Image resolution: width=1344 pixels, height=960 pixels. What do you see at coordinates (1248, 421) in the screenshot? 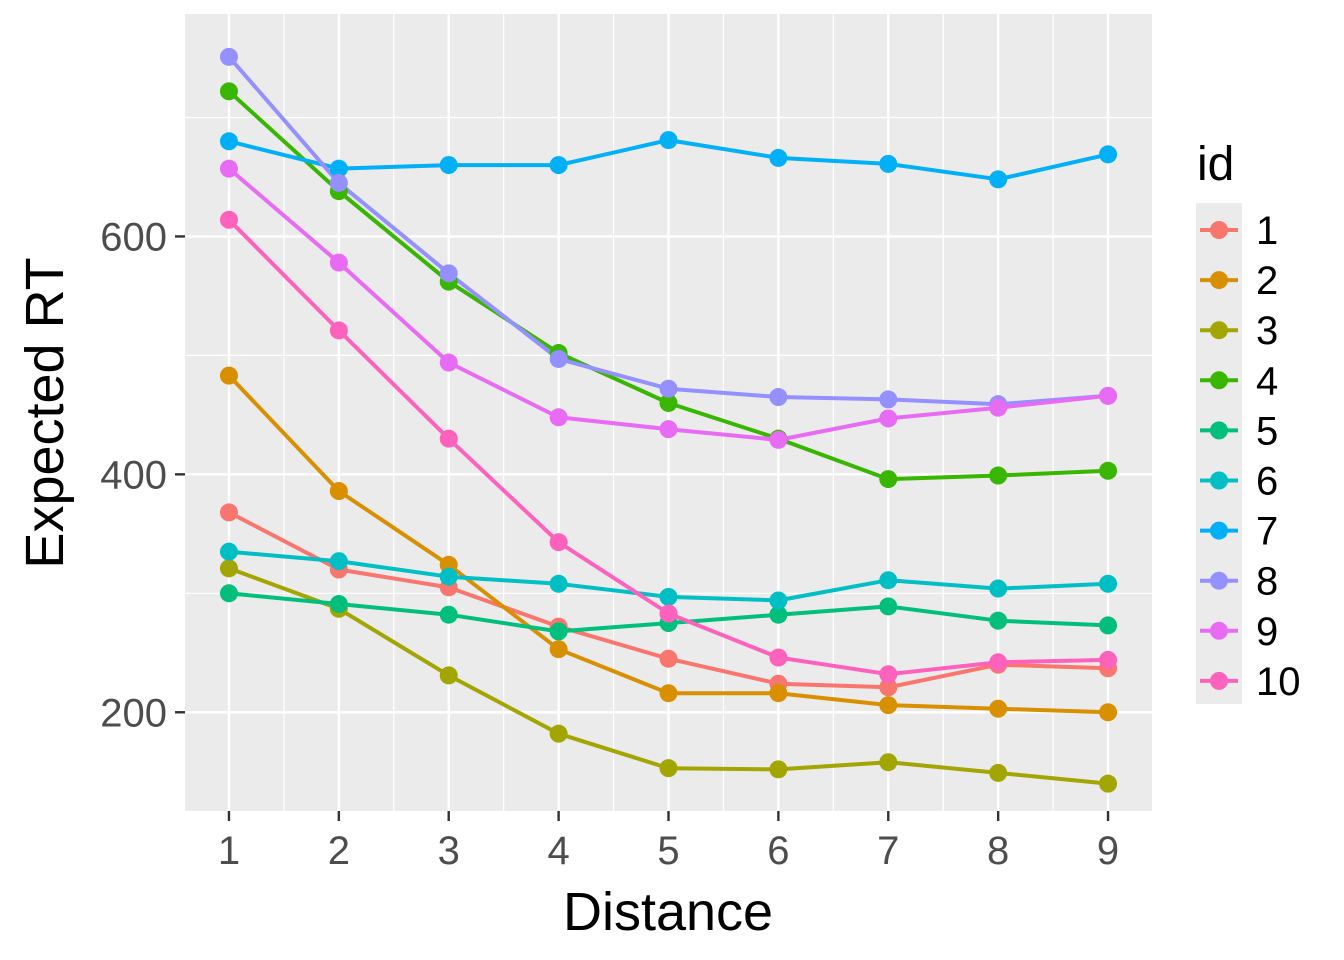
I see `legend: id 1 2 3 4 5 6 7 8 9 10` at bounding box center [1248, 421].